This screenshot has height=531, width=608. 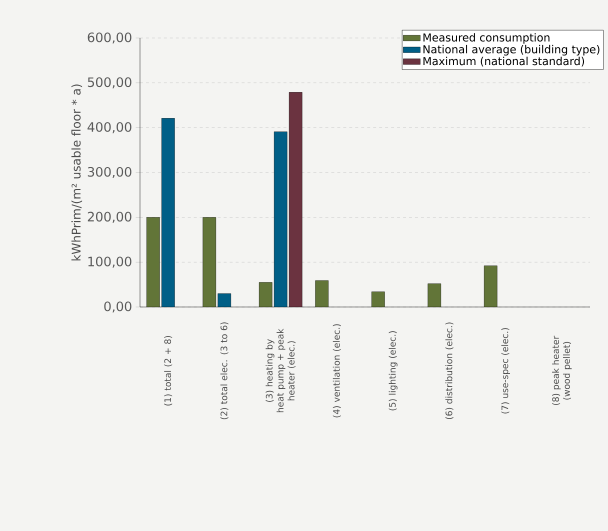 What do you see at coordinates (224, 371) in the screenshot?
I see `x-tick-label: (2) total elec. (3 to 6)` at bounding box center [224, 371].